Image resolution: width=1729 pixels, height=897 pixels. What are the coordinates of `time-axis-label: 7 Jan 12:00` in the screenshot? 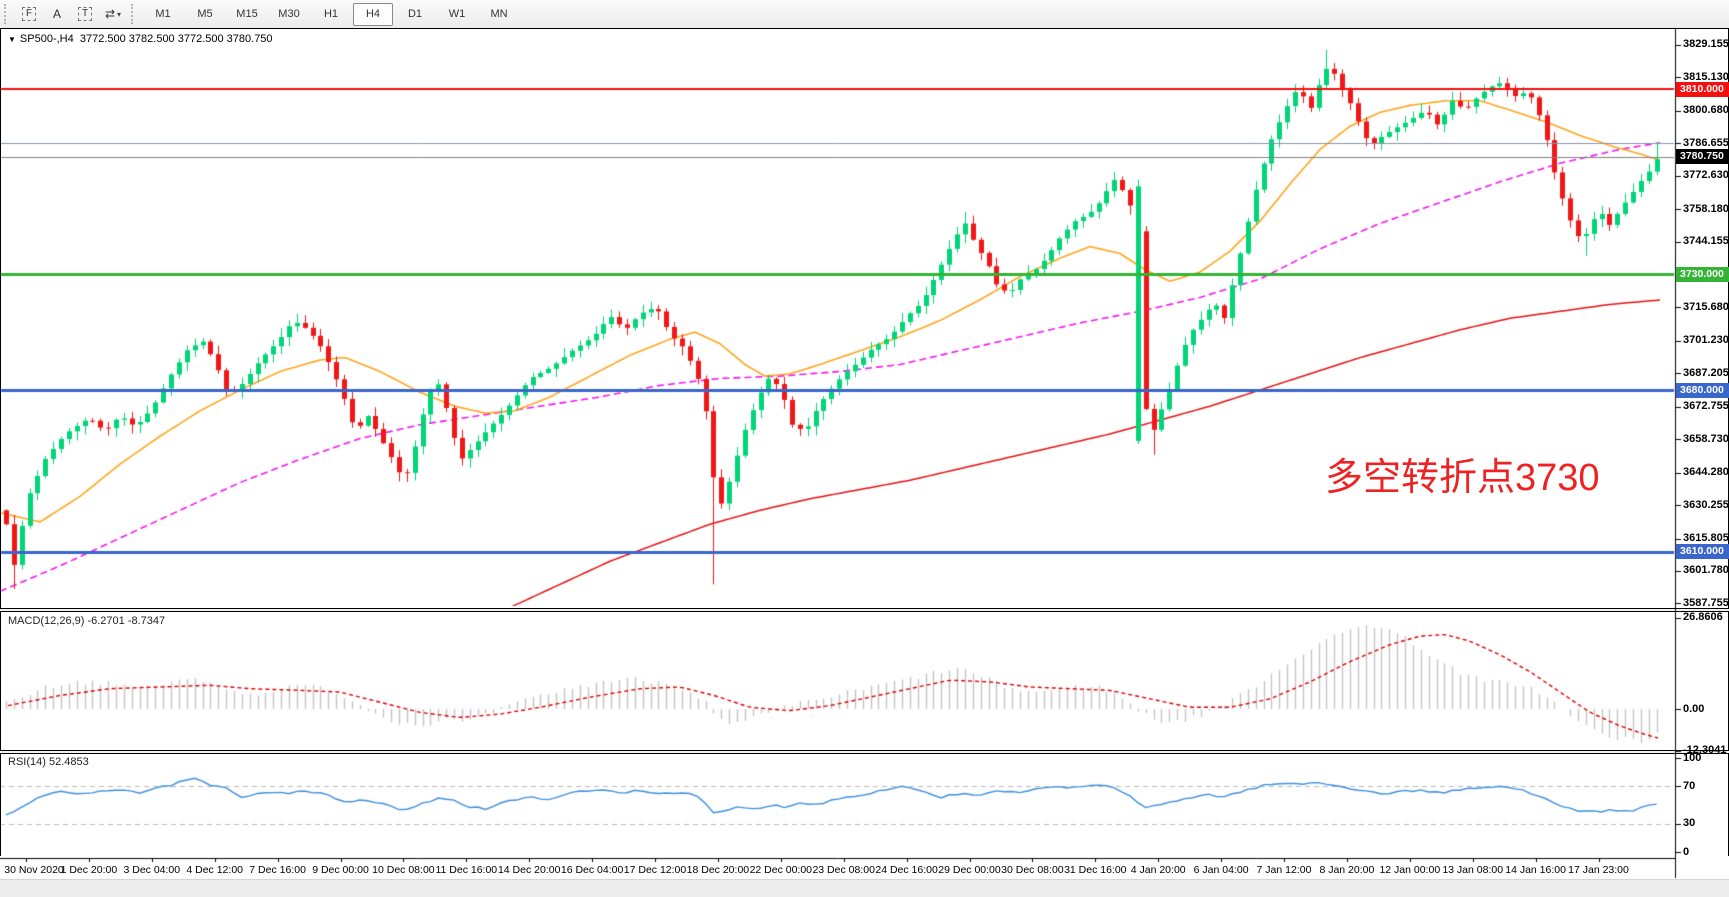 It's located at (1284, 870).